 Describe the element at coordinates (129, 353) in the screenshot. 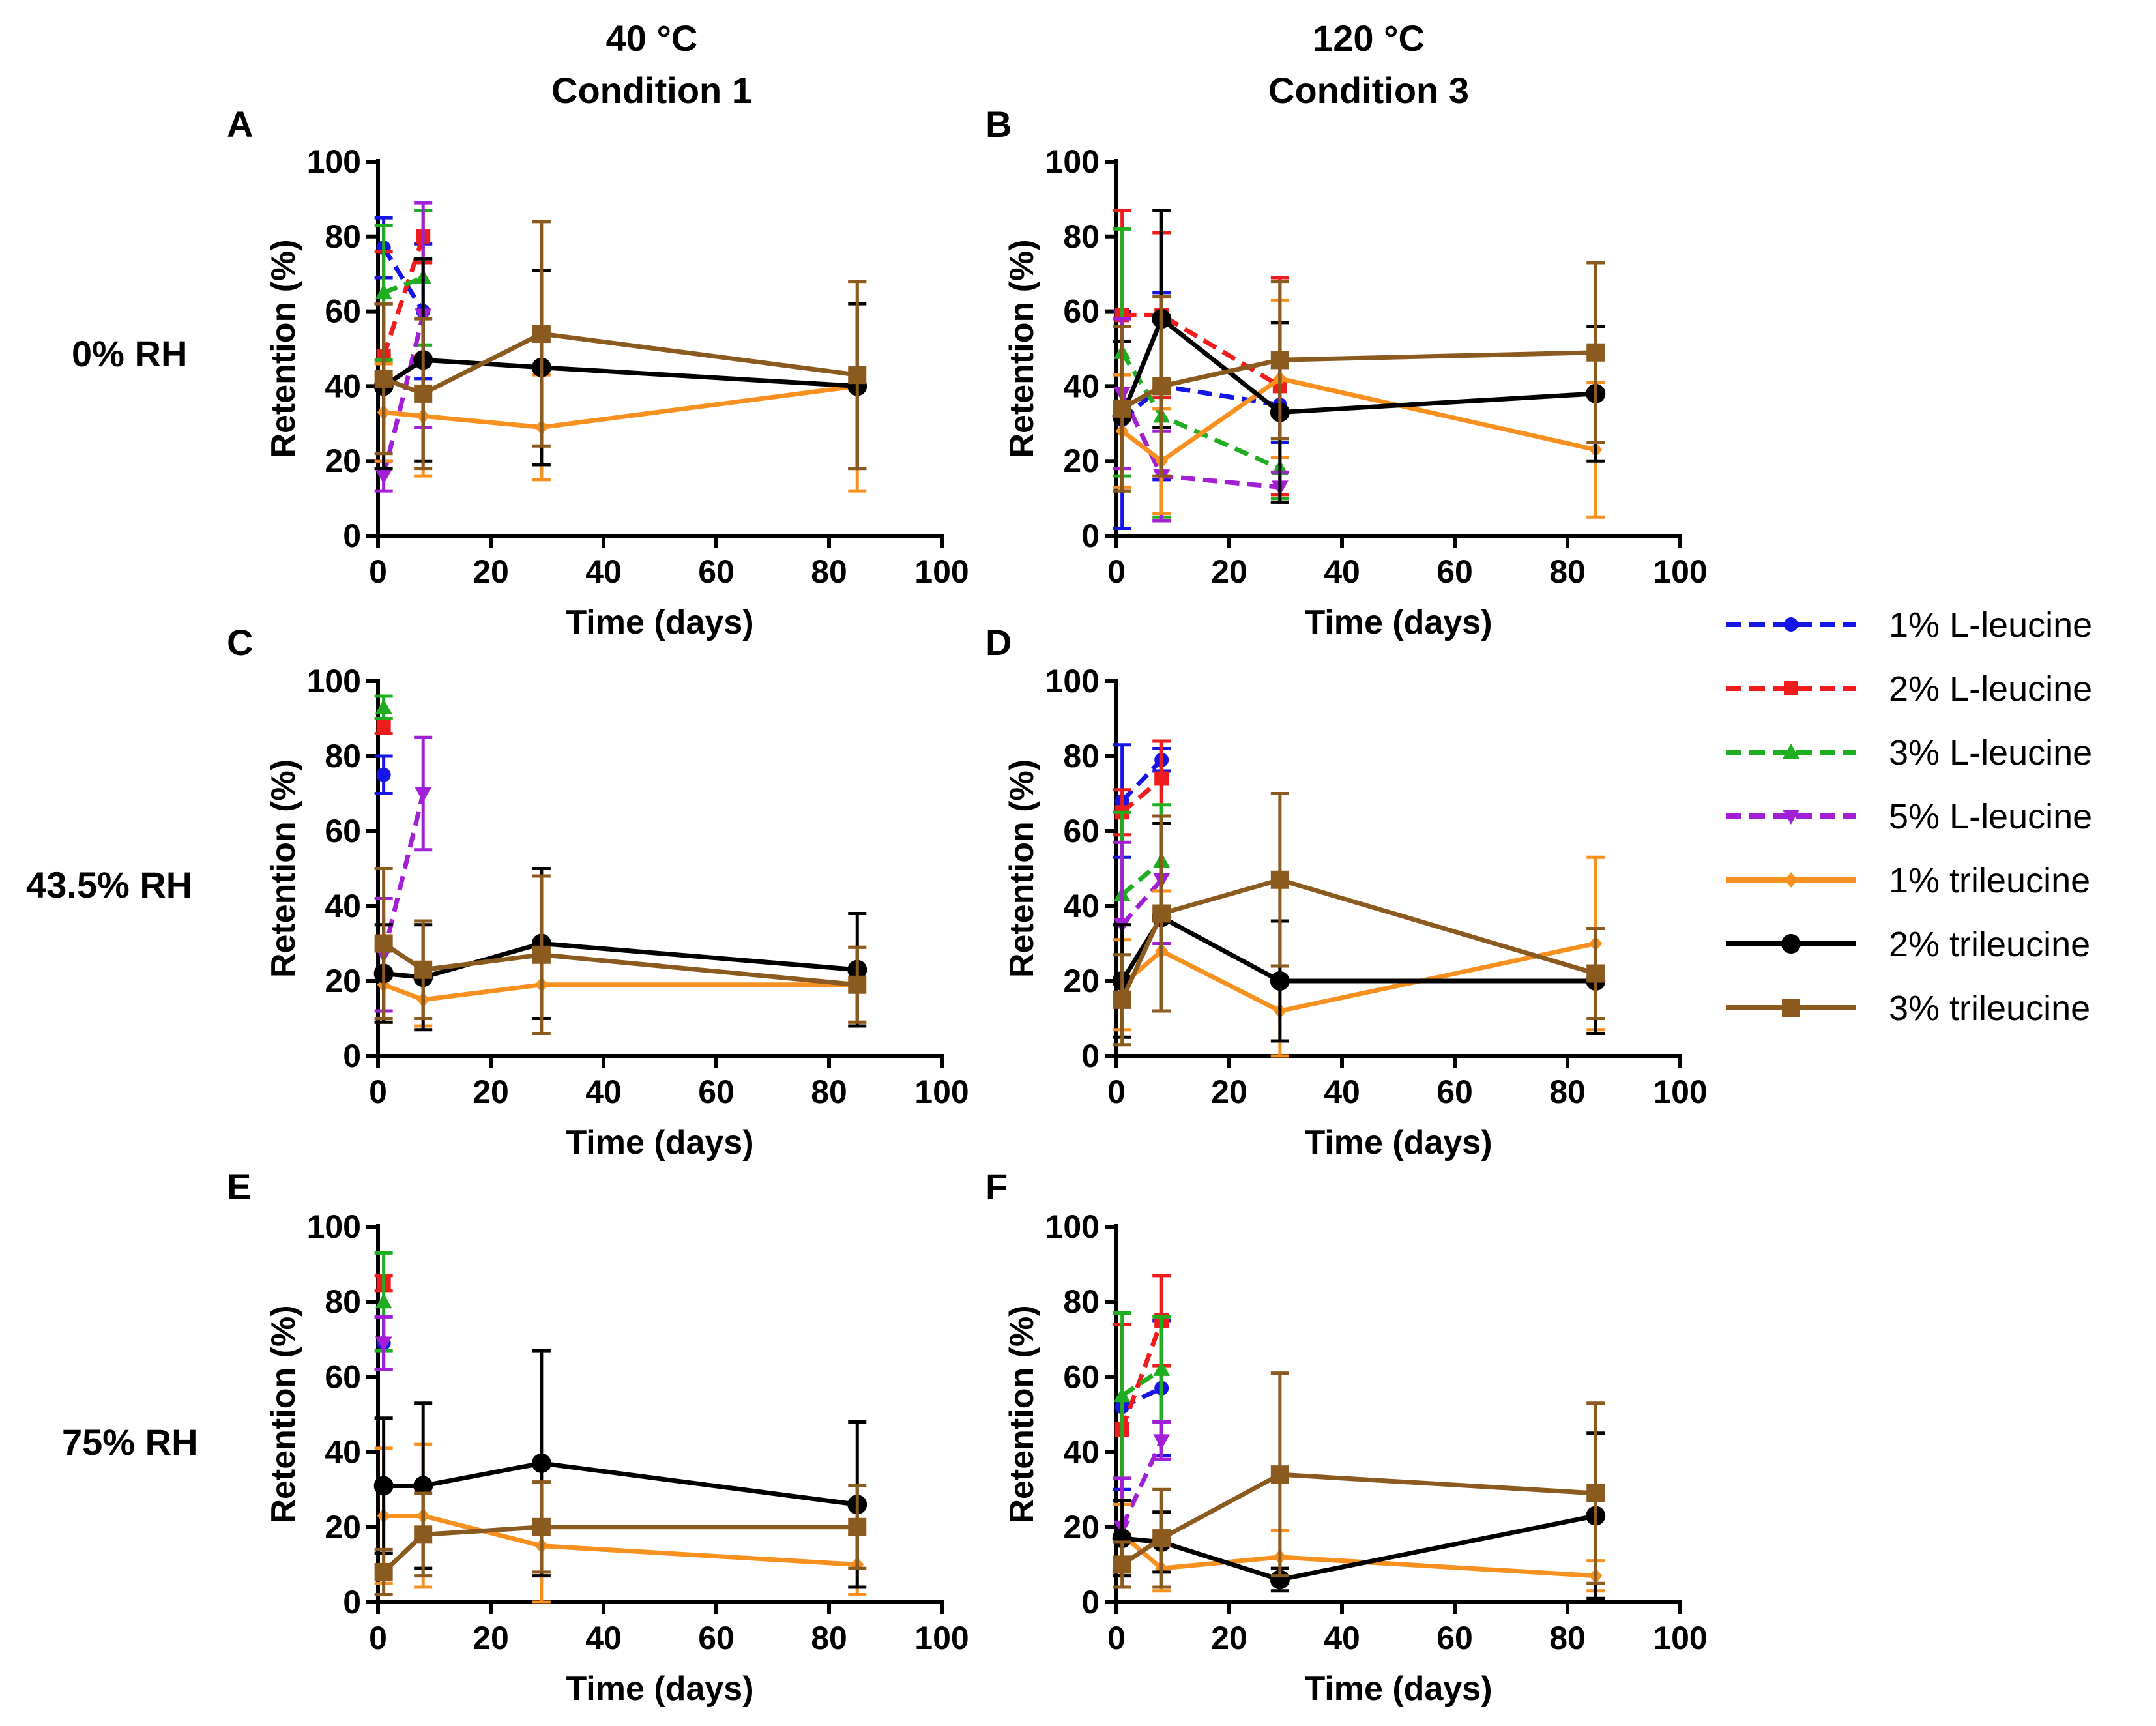

I see `row-label-0-rh: 0% RH` at that location.